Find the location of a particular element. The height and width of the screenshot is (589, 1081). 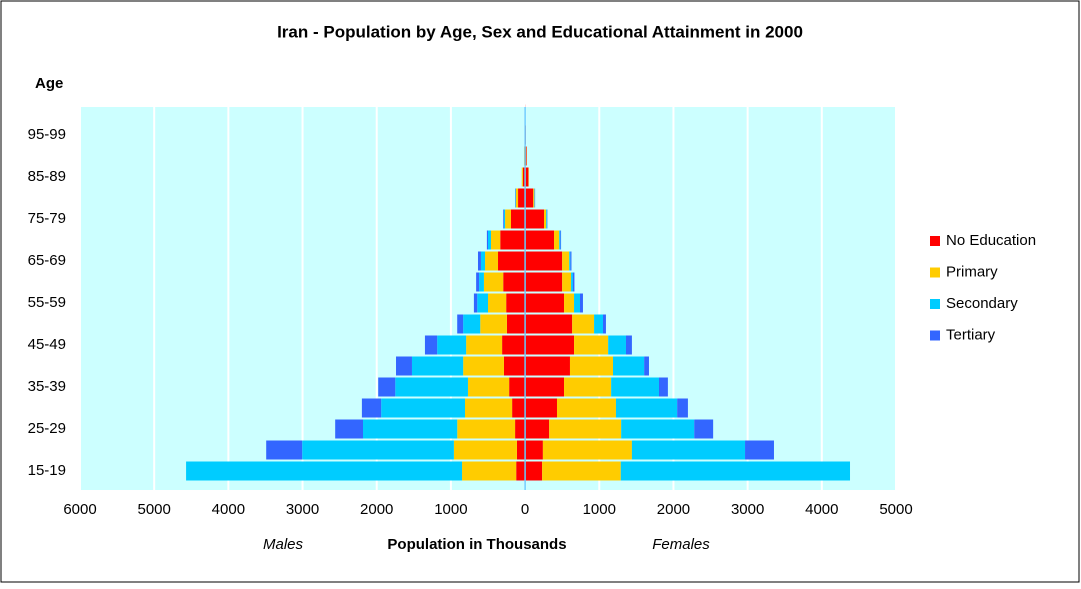

y-tick-label: 95-99 is located at coordinates (47, 134).